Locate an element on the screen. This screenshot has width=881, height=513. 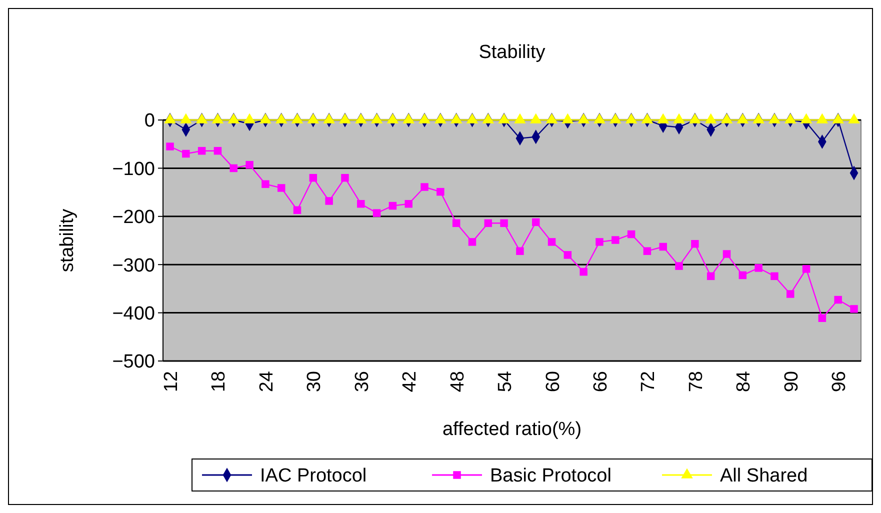
x-tick-label: 90 is located at coordinates (791, 381).